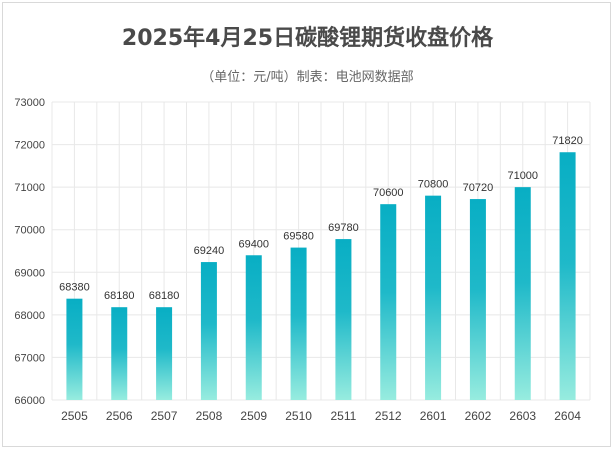 This screenshot has height=451, width=615. What do you see at coordinates (29, 358) in the screenshot?
I see `y-tick-label: 67000` at bounding box center [29, 358].